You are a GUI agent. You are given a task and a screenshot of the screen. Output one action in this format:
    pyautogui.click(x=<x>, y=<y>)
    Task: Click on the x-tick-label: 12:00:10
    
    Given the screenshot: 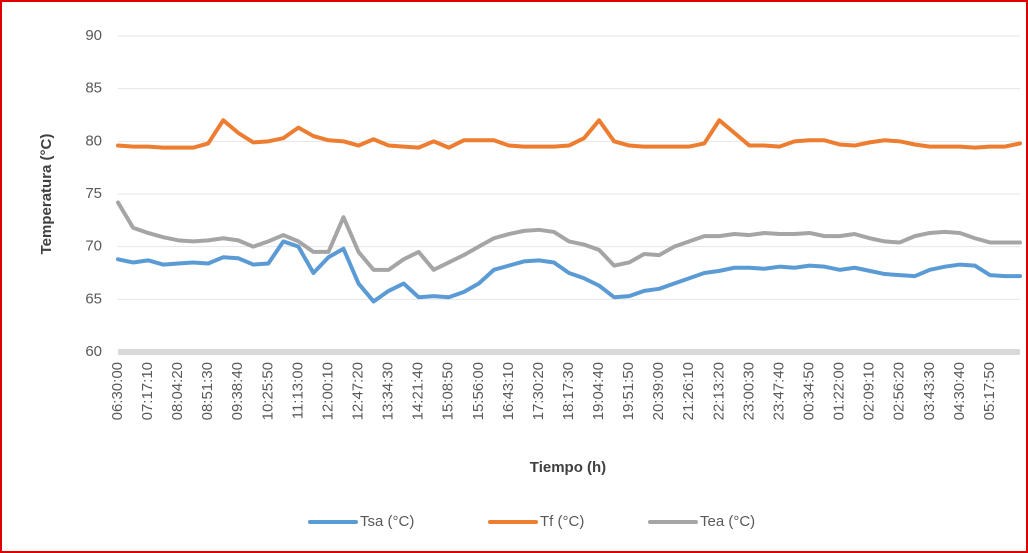 What is the action you would take?
    pyautogui.click(x=327, y=391)
    